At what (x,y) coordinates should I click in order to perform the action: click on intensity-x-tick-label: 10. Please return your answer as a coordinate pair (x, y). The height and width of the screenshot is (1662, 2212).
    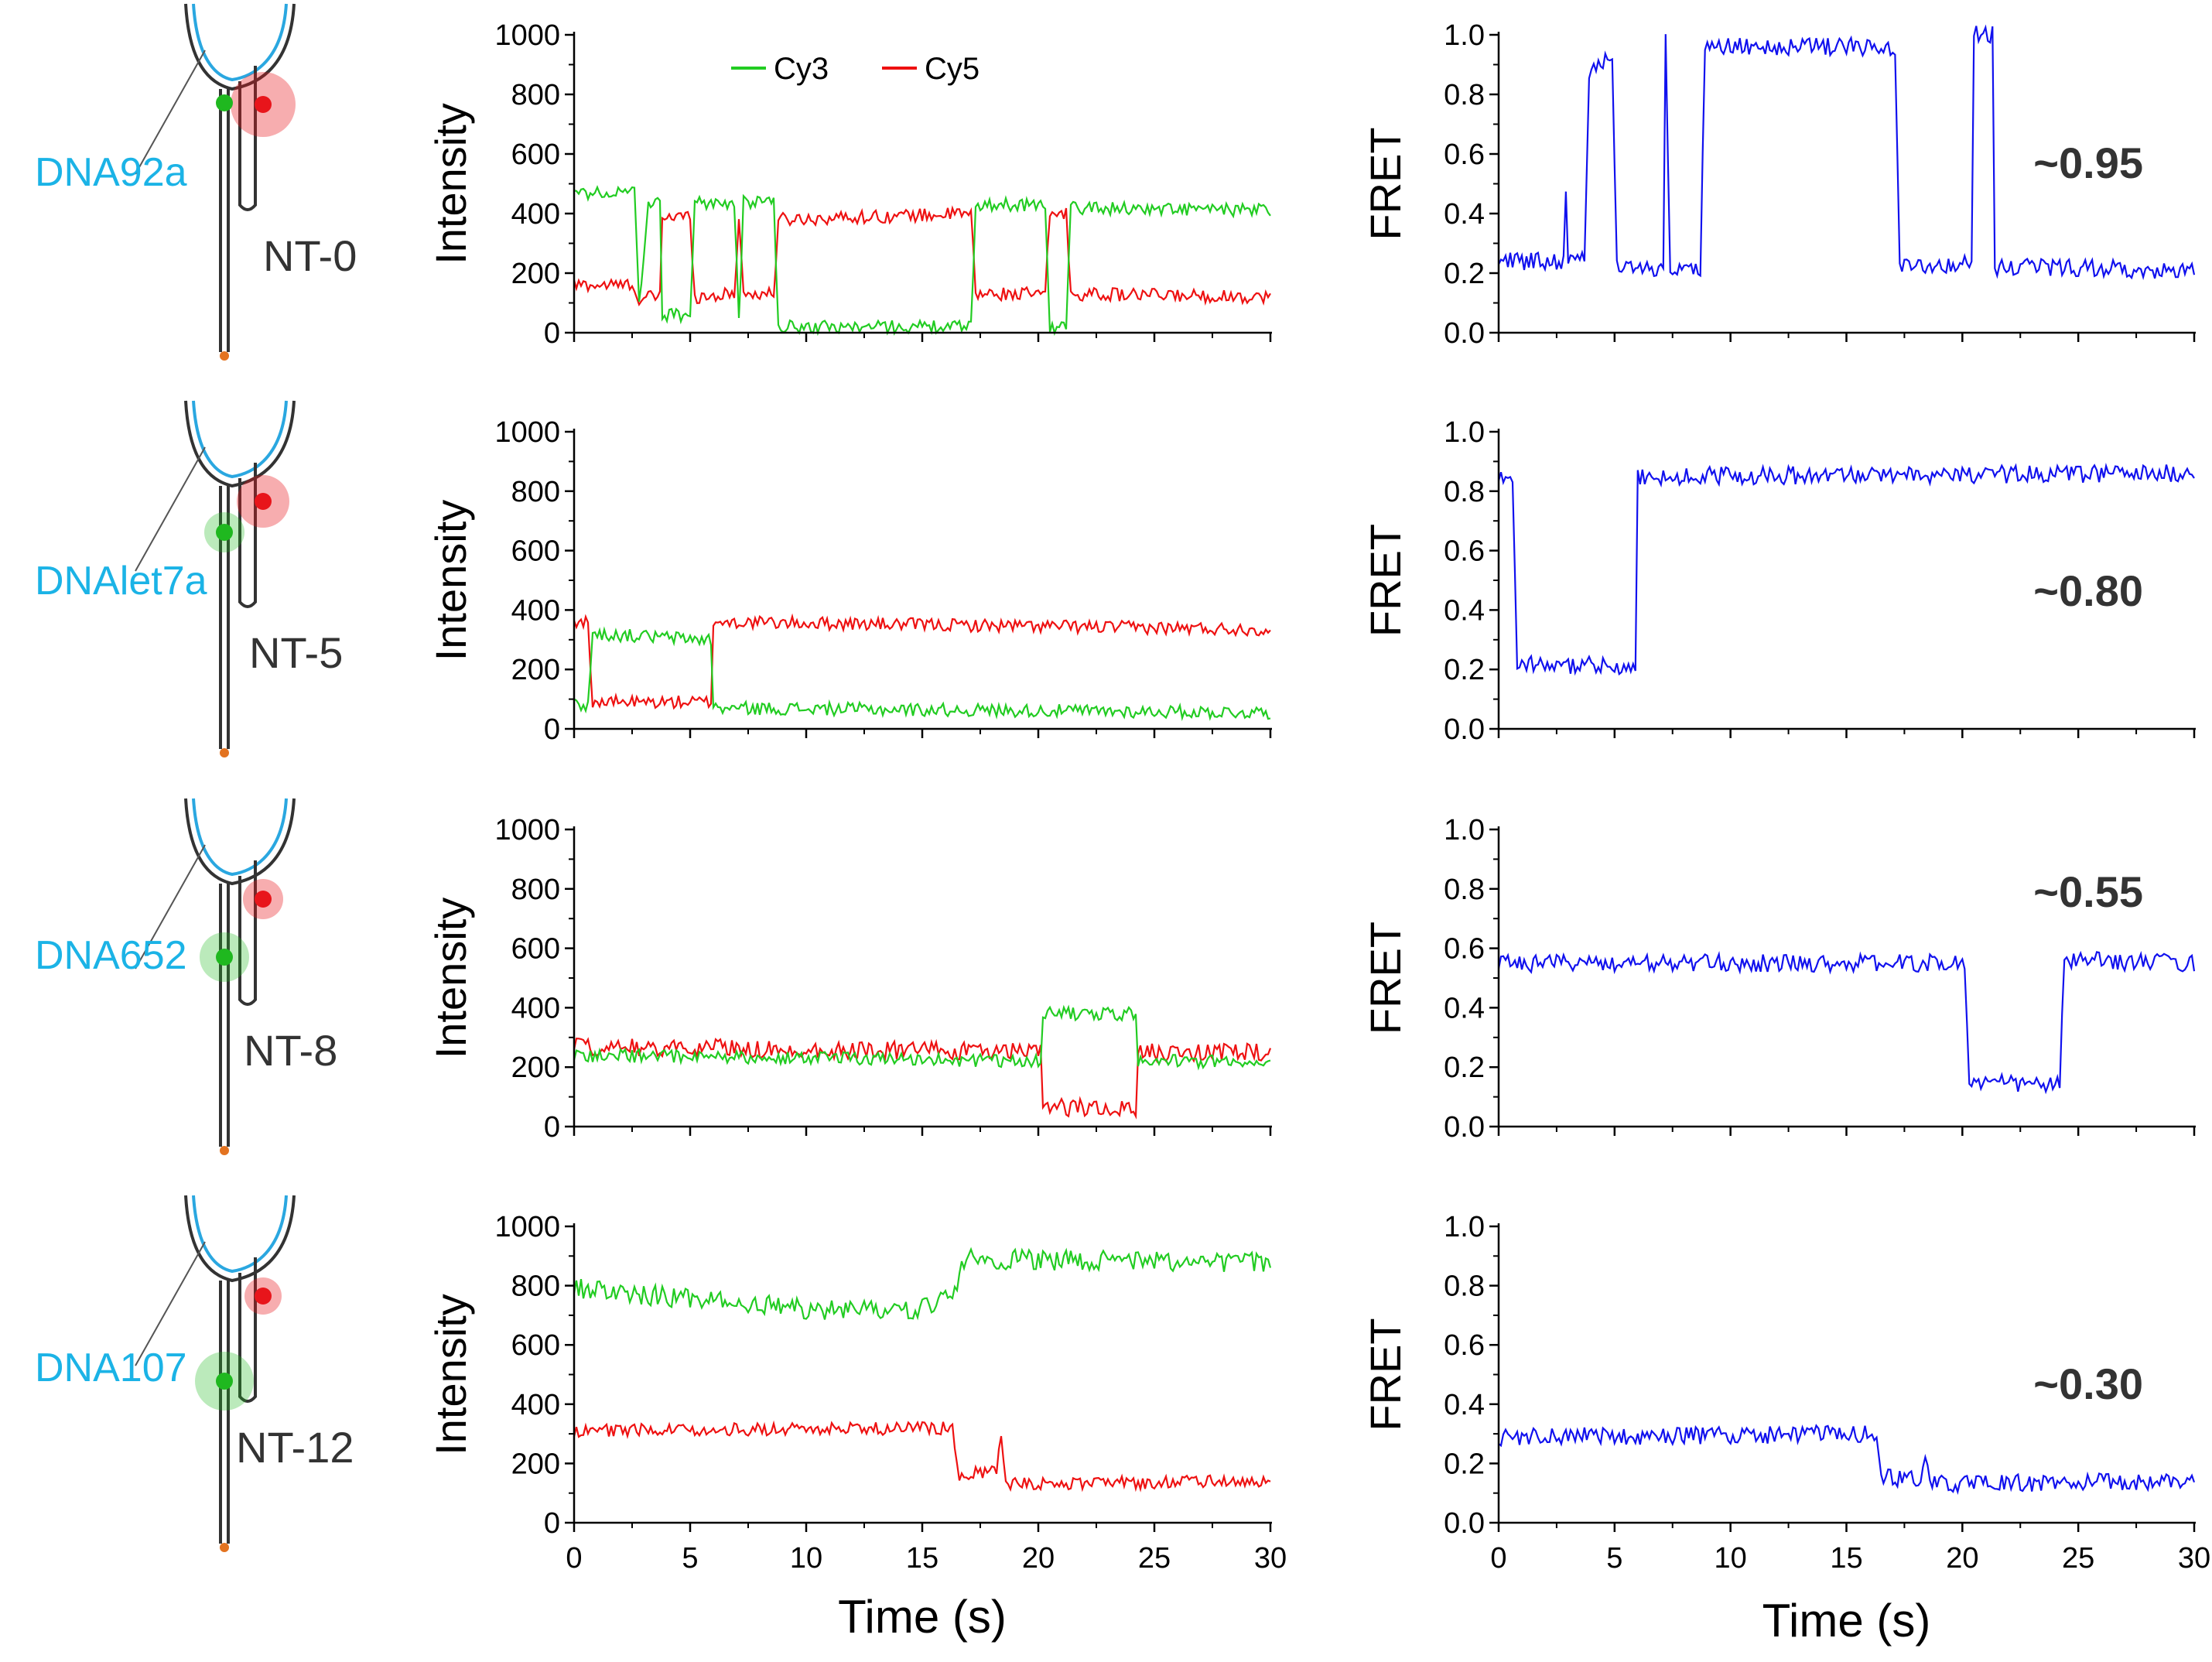
    Looking at the image, I should click on (806, 1558).